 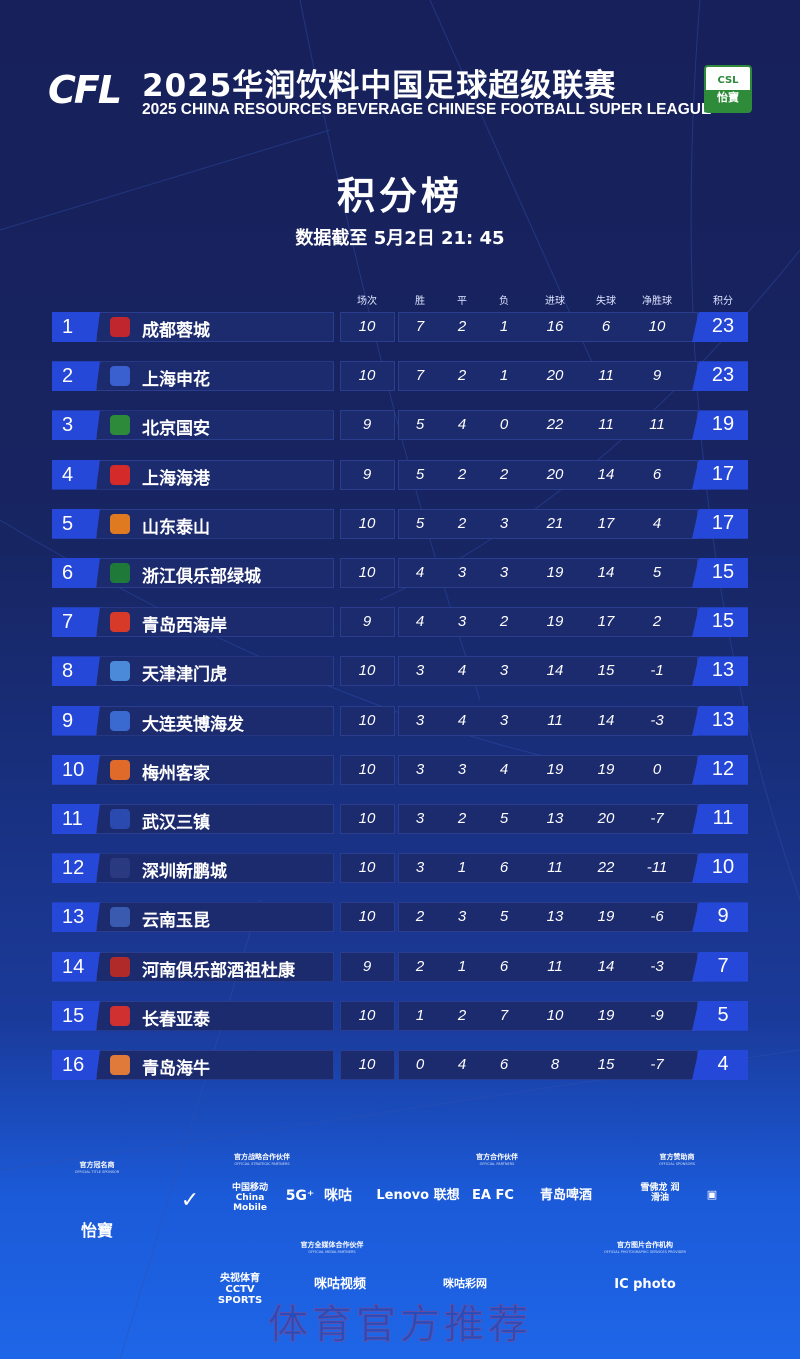 What do you see at coordinates (657, 301) in the screenshot?
I see `column-header: 净胜球` at bounding box center [657, 301].